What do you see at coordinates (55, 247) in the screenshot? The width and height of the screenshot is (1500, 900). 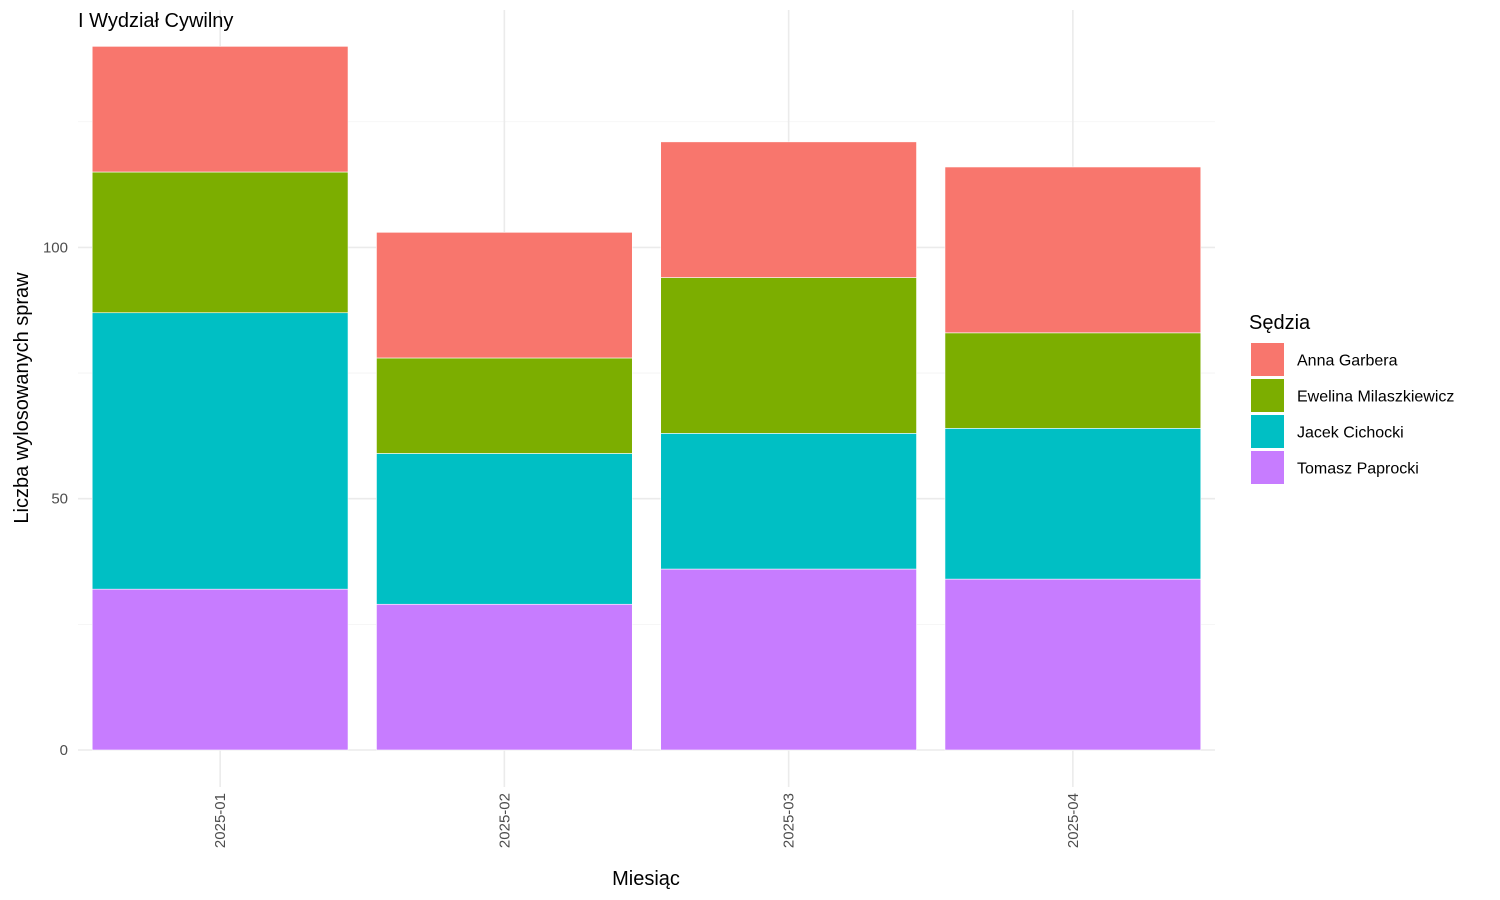 I see `y-tick-label: 100` at bounding box center [55, 247].